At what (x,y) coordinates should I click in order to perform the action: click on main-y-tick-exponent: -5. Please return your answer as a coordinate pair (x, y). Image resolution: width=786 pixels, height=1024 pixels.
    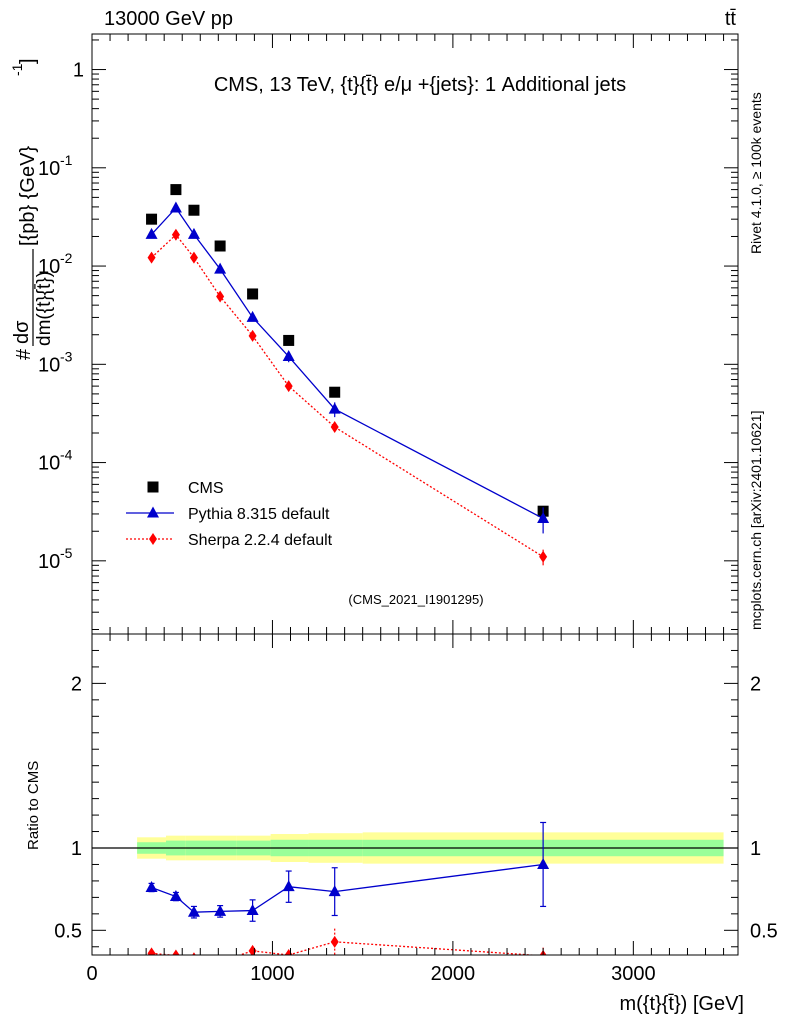
    Looking at the image, I should click on (66, 553).